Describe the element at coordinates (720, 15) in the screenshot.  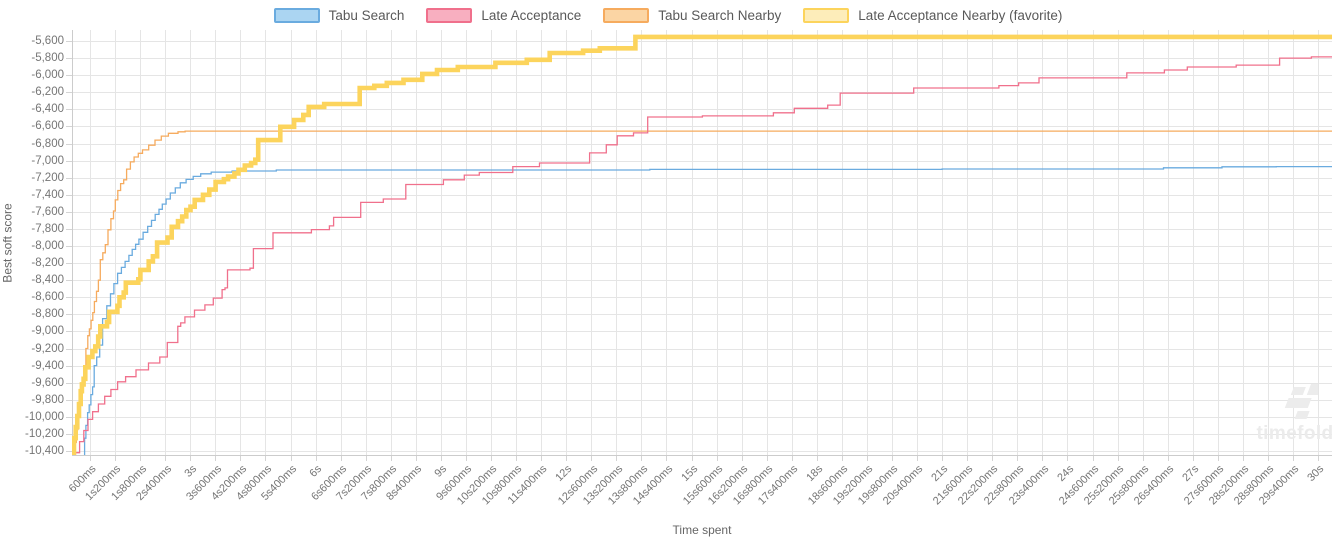
I see `legend-label-tabu_search_nearby: Tabu Search Nearby` at that location.